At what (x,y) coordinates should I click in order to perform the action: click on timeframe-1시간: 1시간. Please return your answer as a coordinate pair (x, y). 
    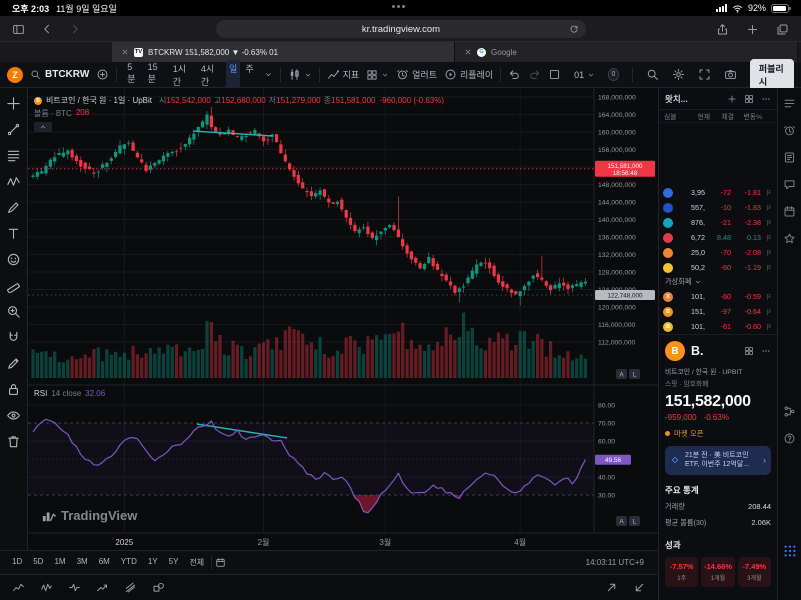
    Looking at the image, I should click on (179, 75).